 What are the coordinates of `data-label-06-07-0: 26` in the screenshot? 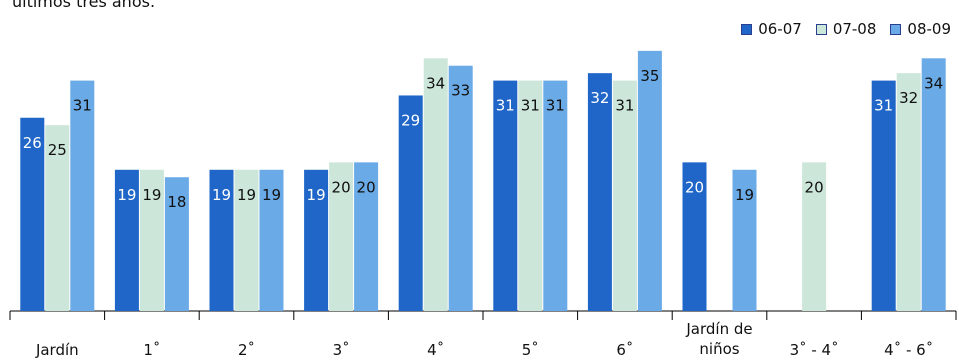 It's located at (32, 143).